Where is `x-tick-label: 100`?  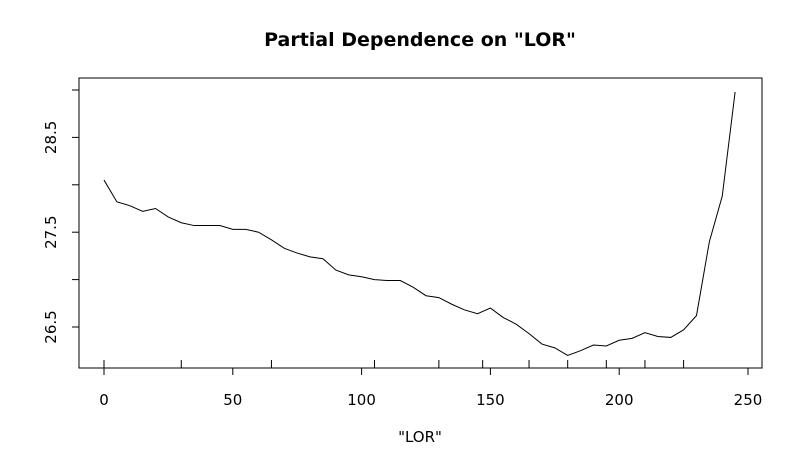 x-tick-label: 100 is located at coordinates (361, 400).